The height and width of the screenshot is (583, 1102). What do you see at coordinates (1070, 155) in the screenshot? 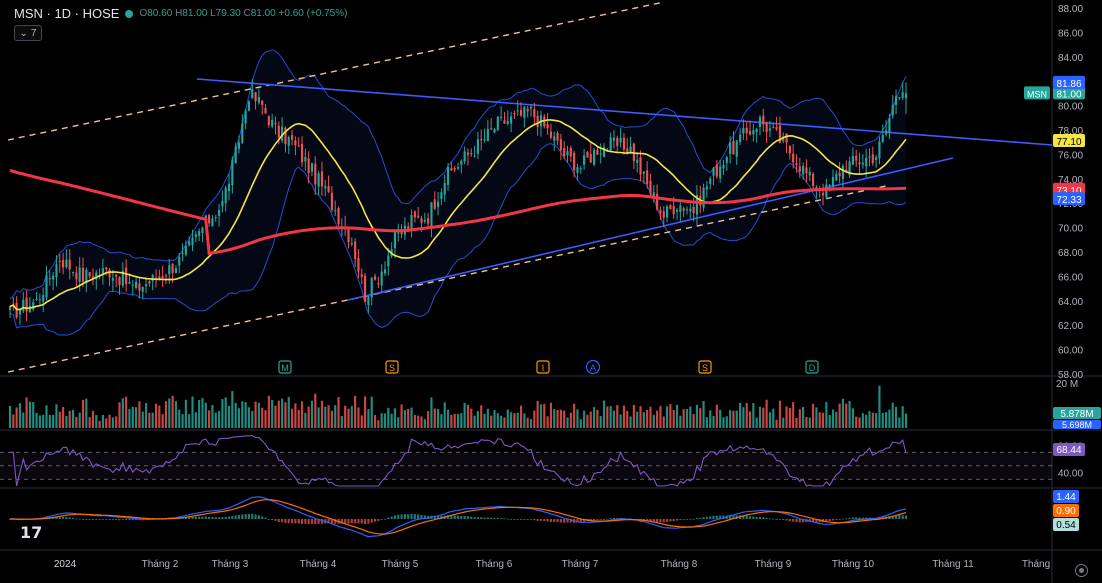
I see `price-tick-label: 76.00` at bounding box center [1070, 155].